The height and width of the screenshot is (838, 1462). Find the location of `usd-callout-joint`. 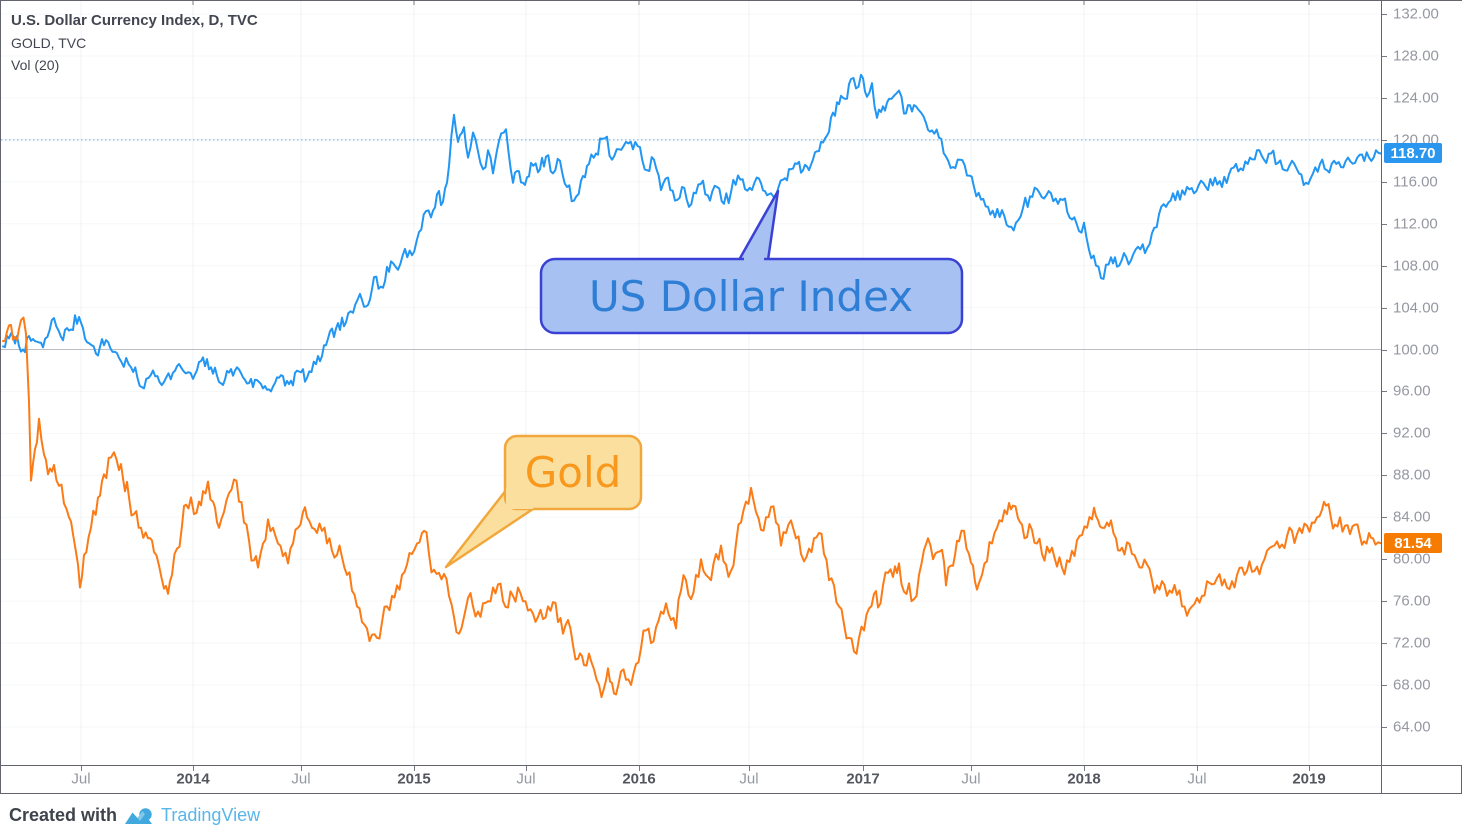

usd-callout-joint is located at coordinates (754, 261).